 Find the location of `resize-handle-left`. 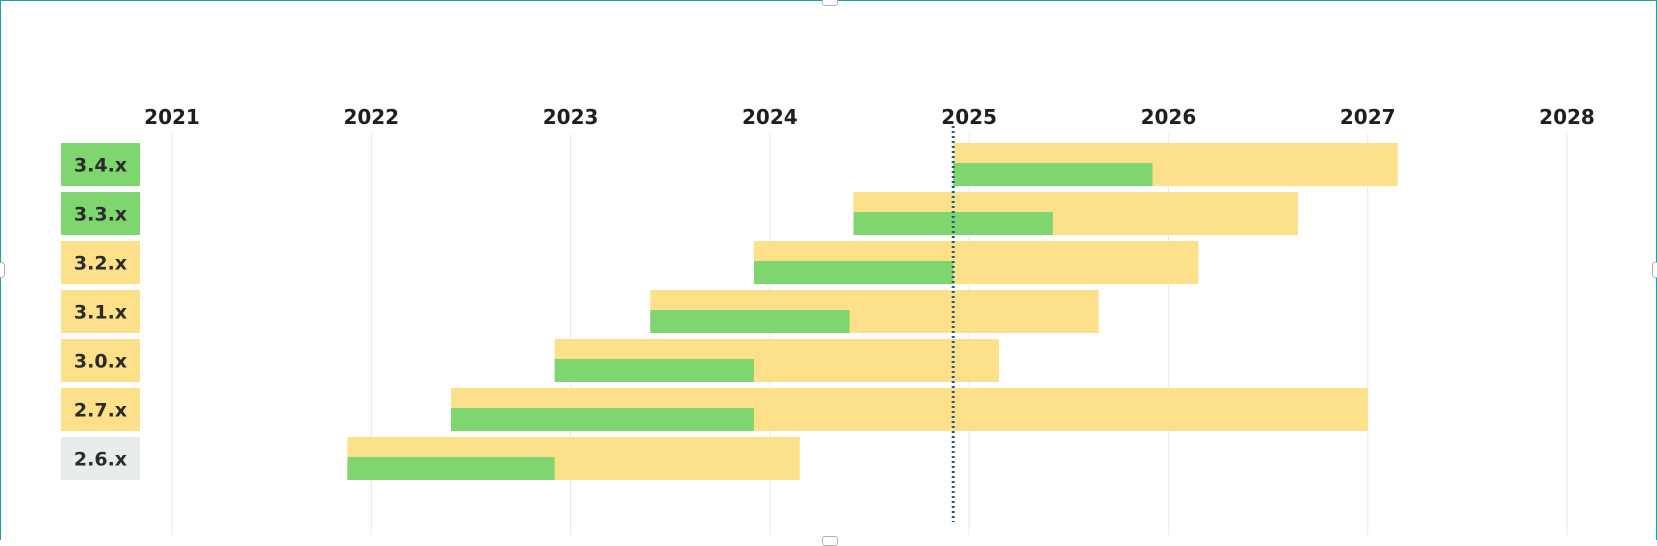

resize-handle-left is located at coordinates (2, 270).